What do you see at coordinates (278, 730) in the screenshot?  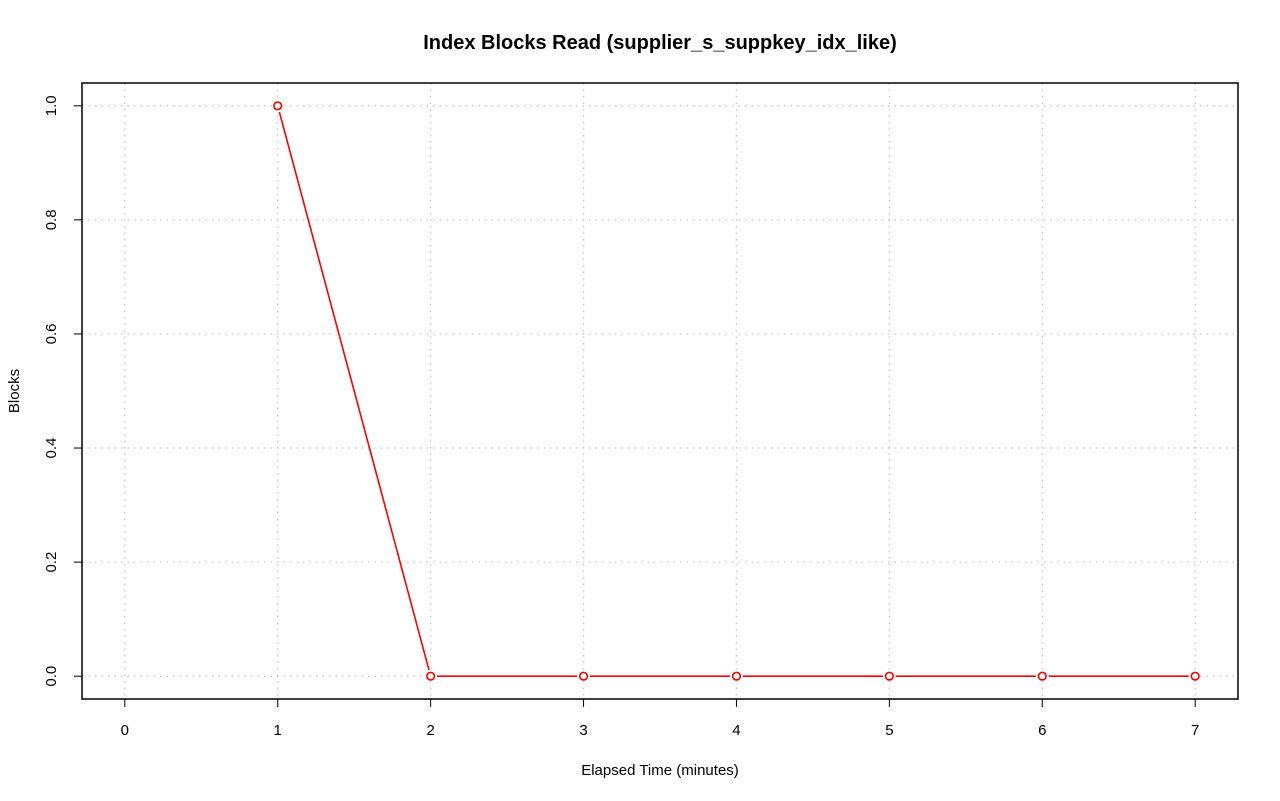 I see `x-tick-label: 1` at bounding box center [278, 730].